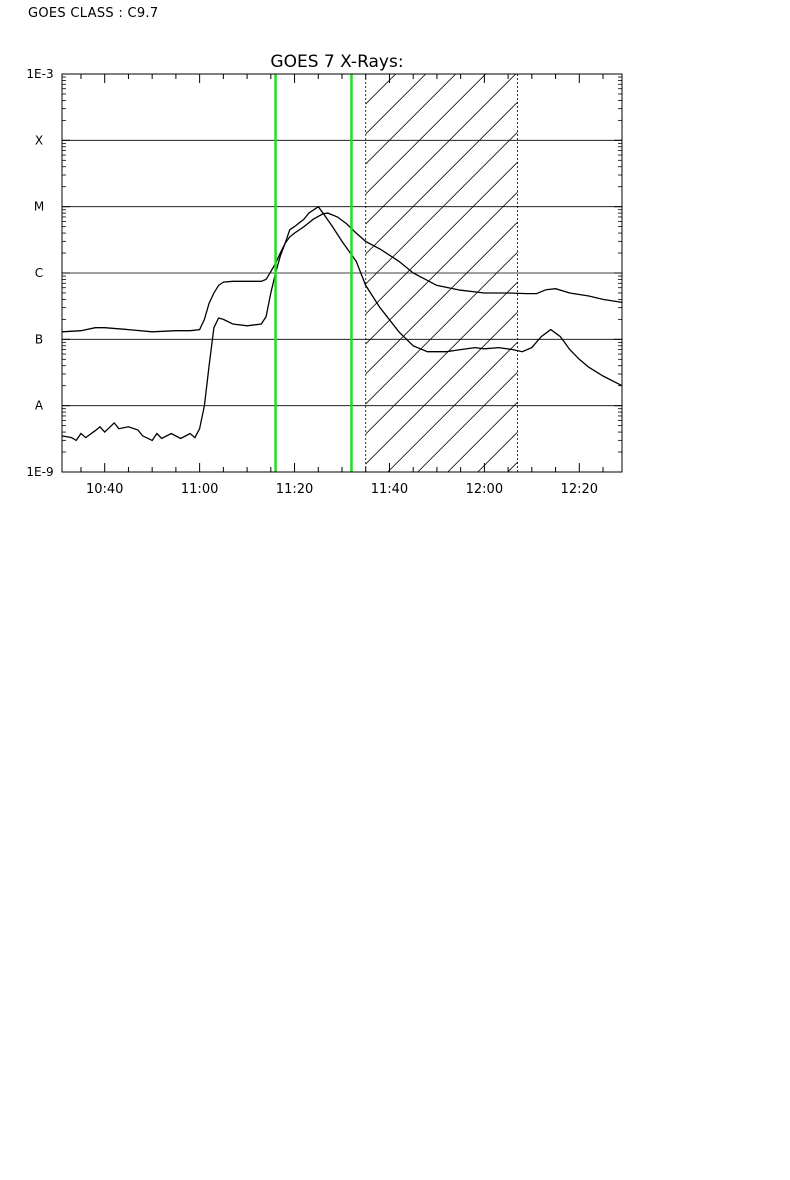  What do you see at coordinates (39, 74) in the screenshot?
I see `y-tick-label-0: 1E-3` at bounding box center [39, 74].